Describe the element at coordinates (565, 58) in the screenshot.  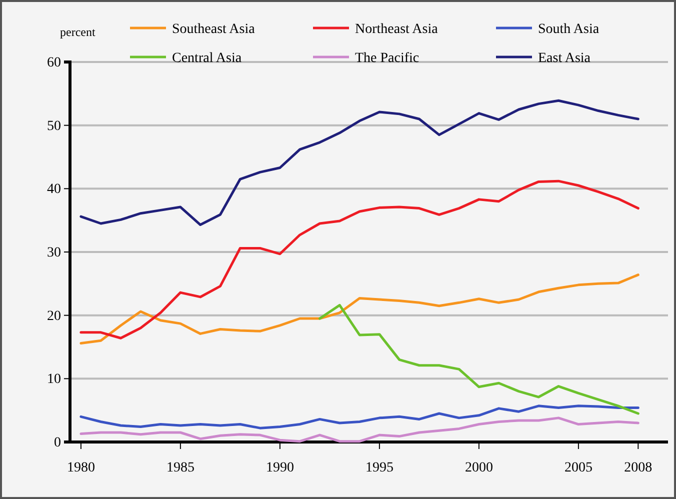
I see `legend-label: East Asia` at that location.